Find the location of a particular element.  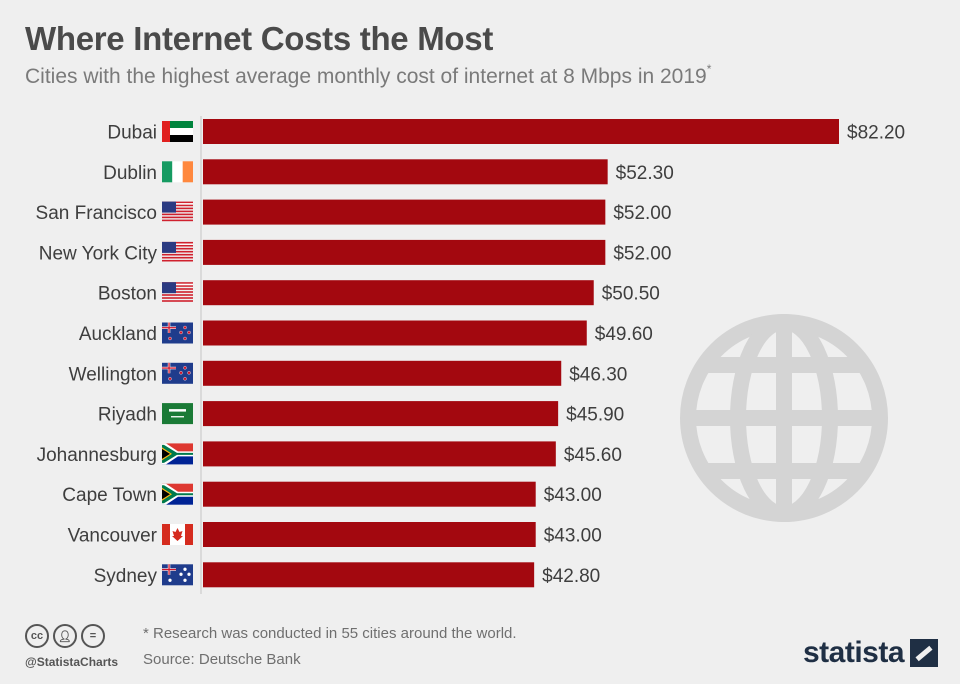

category-label: Dublin is located at coordinates (130, 173).